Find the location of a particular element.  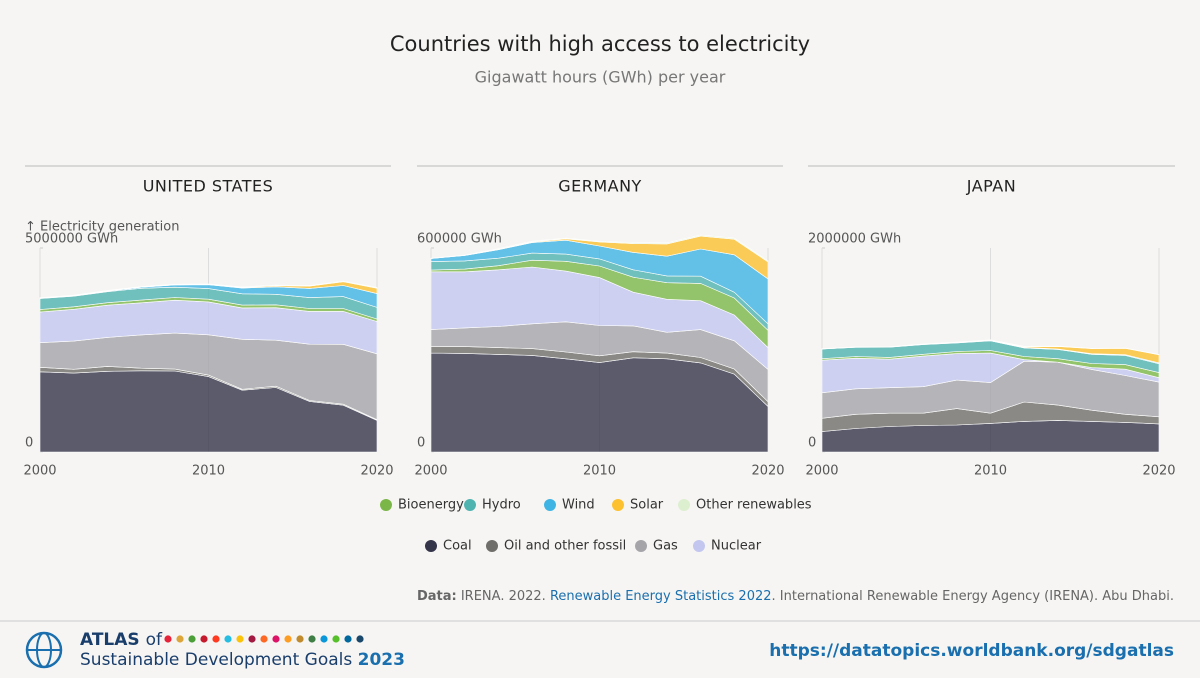

y-axis-label: ↑ Electricity generation is located at coordinates (102, 227).